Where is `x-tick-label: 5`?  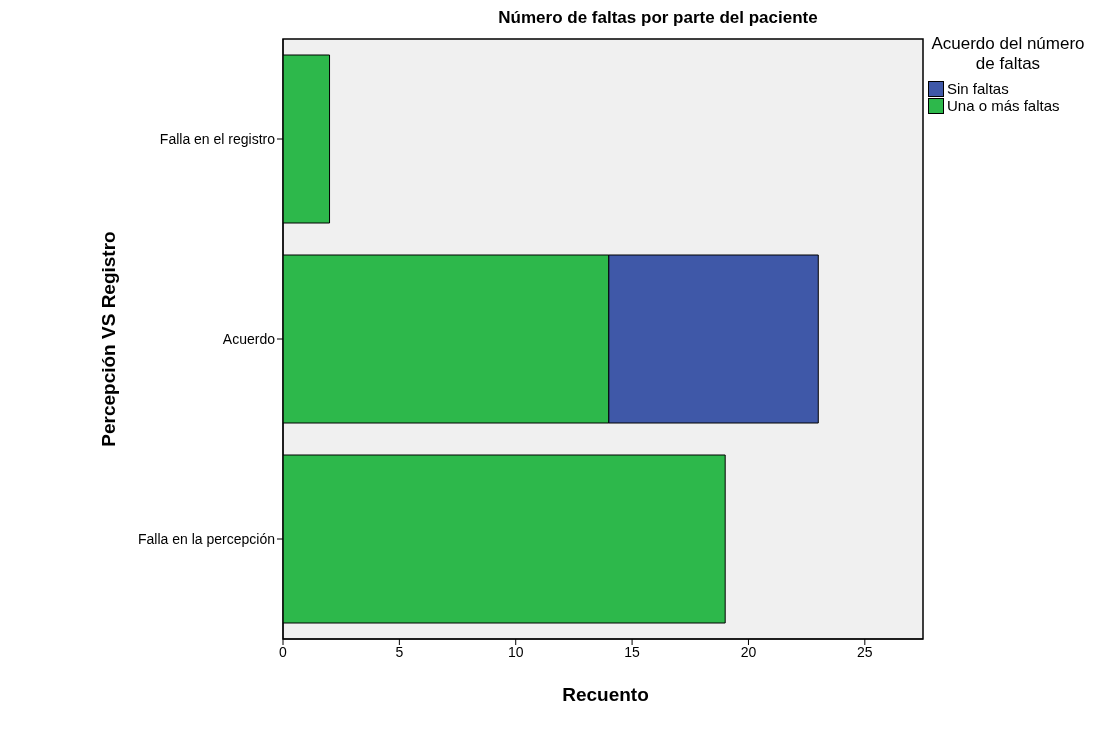
x-tick-label: 5 is located at coordinates (399, 651).